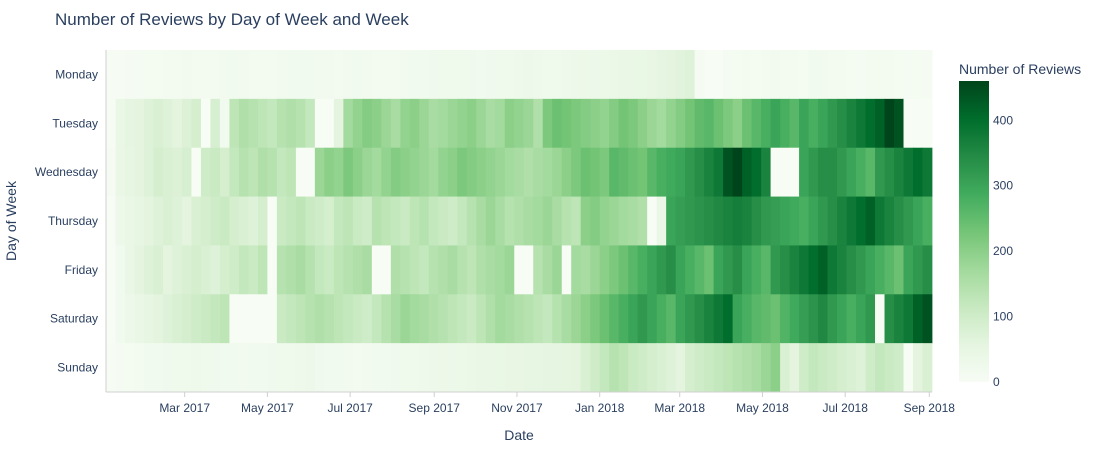 This screenshot has width=1100, height=450. Describe the element at coordinates (66, 172) in the screenshot. I see `y-tick-label: Wednesday` at that location.